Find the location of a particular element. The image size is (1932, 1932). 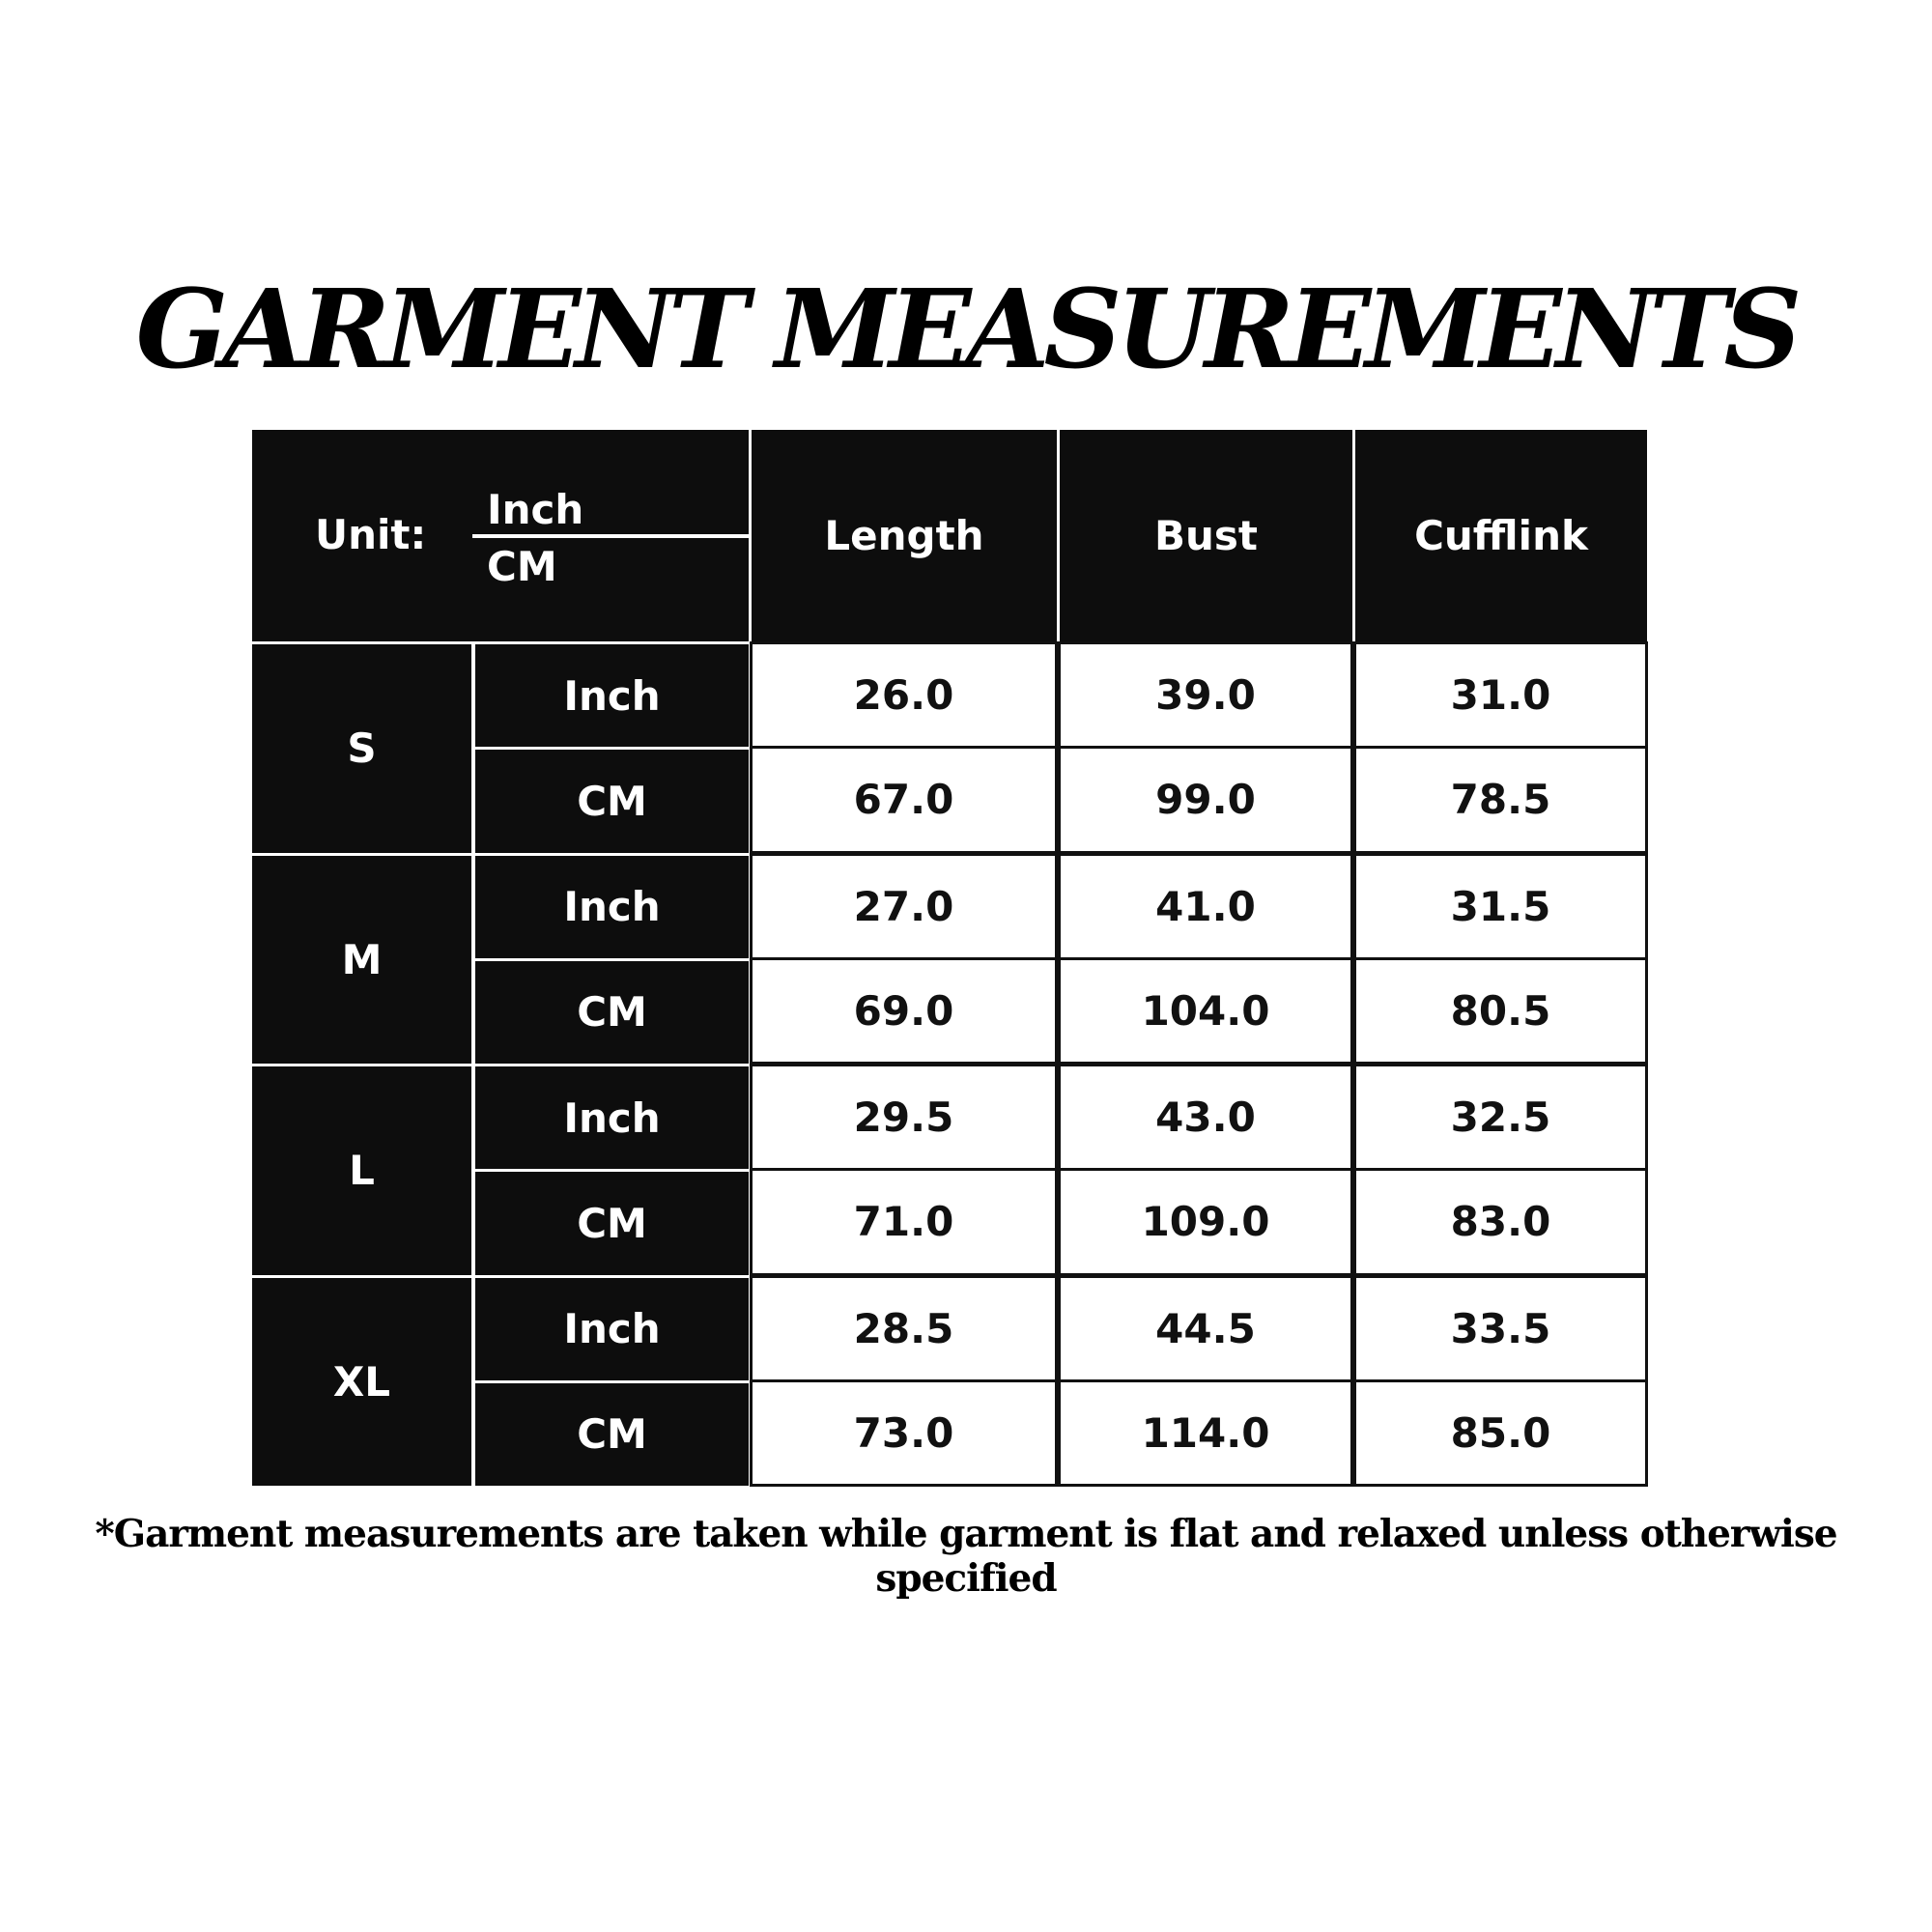

value-cell: 71.0 is located at coordinates (904, 1222).